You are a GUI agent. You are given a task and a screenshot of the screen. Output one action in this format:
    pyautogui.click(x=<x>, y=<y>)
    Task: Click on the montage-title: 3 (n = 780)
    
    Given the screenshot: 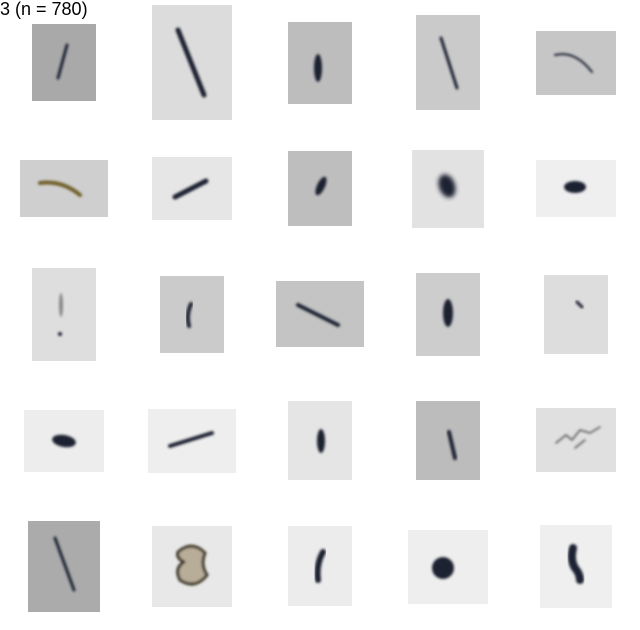 What is the action you would take?
    pyautogui.click(x=44, y=9)
    